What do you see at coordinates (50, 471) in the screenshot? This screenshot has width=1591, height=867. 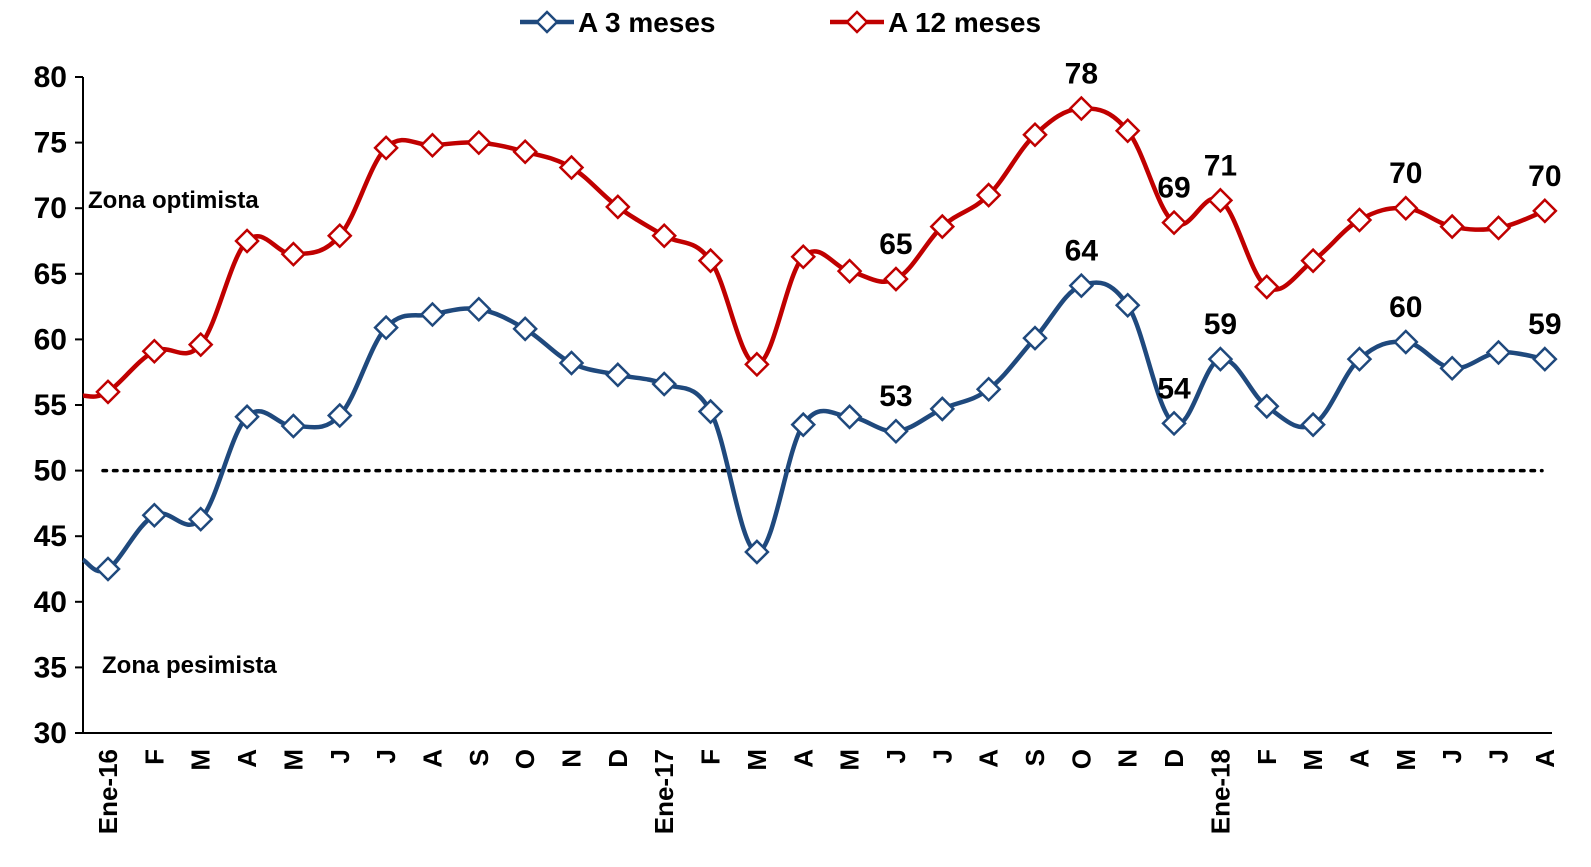 I see `y-tick-label: 50` at bounding box center [50, 471].